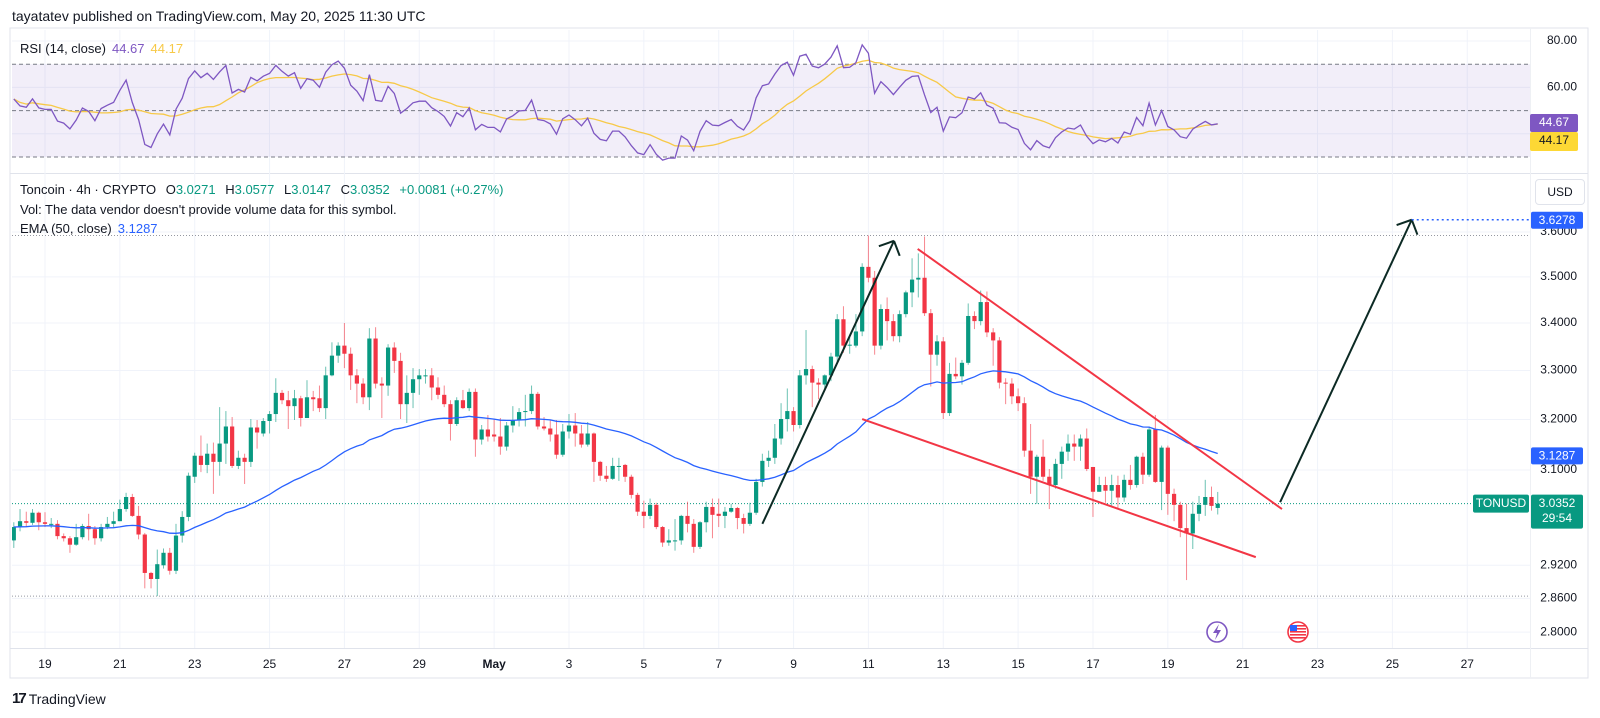 This screenshot has height=718, width=1600. Describe the element at coordinates (1554, 122) in the screenshot. I see `rsi-value-badge: 44.67` at that location.